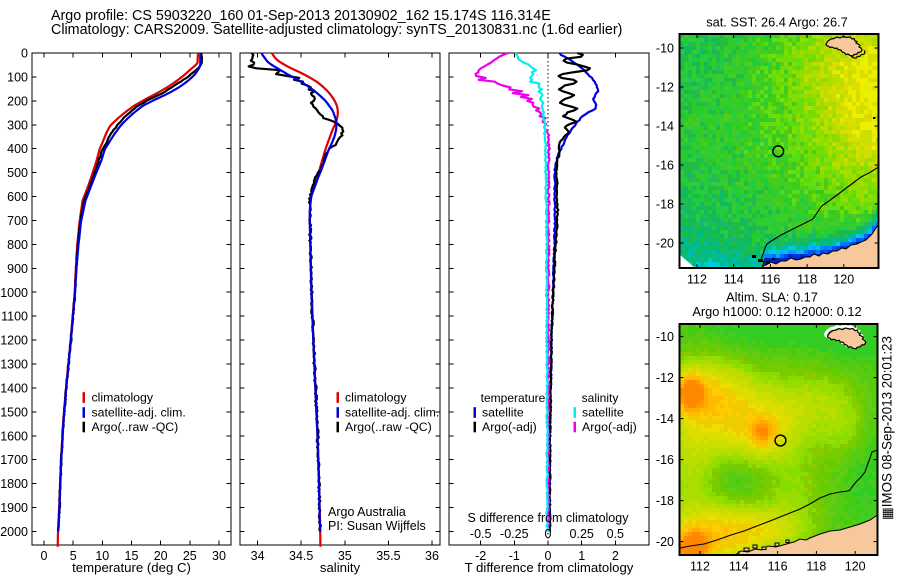 Image resolution: width=900 pixels, height=585 pixels. What do you see at coordinates (161, 556) in the screenshot?
I see `svg-text: 20` at bounding box center [161, 556].